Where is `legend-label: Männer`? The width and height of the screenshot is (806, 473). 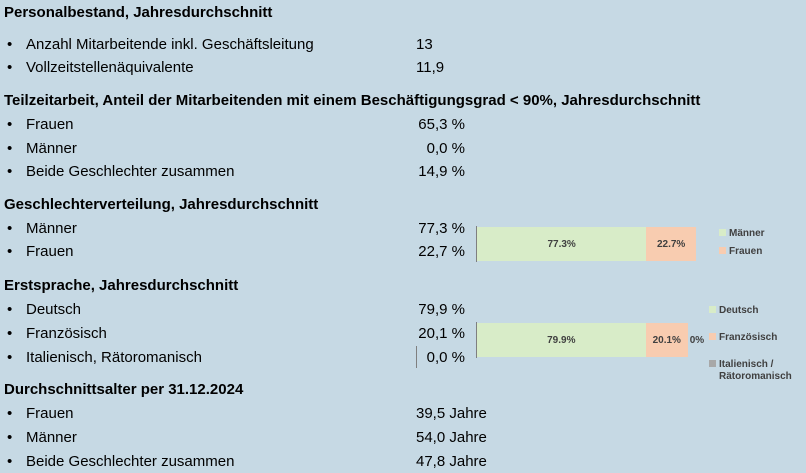
legend-label: Männer is located at coordinates (747, 233).